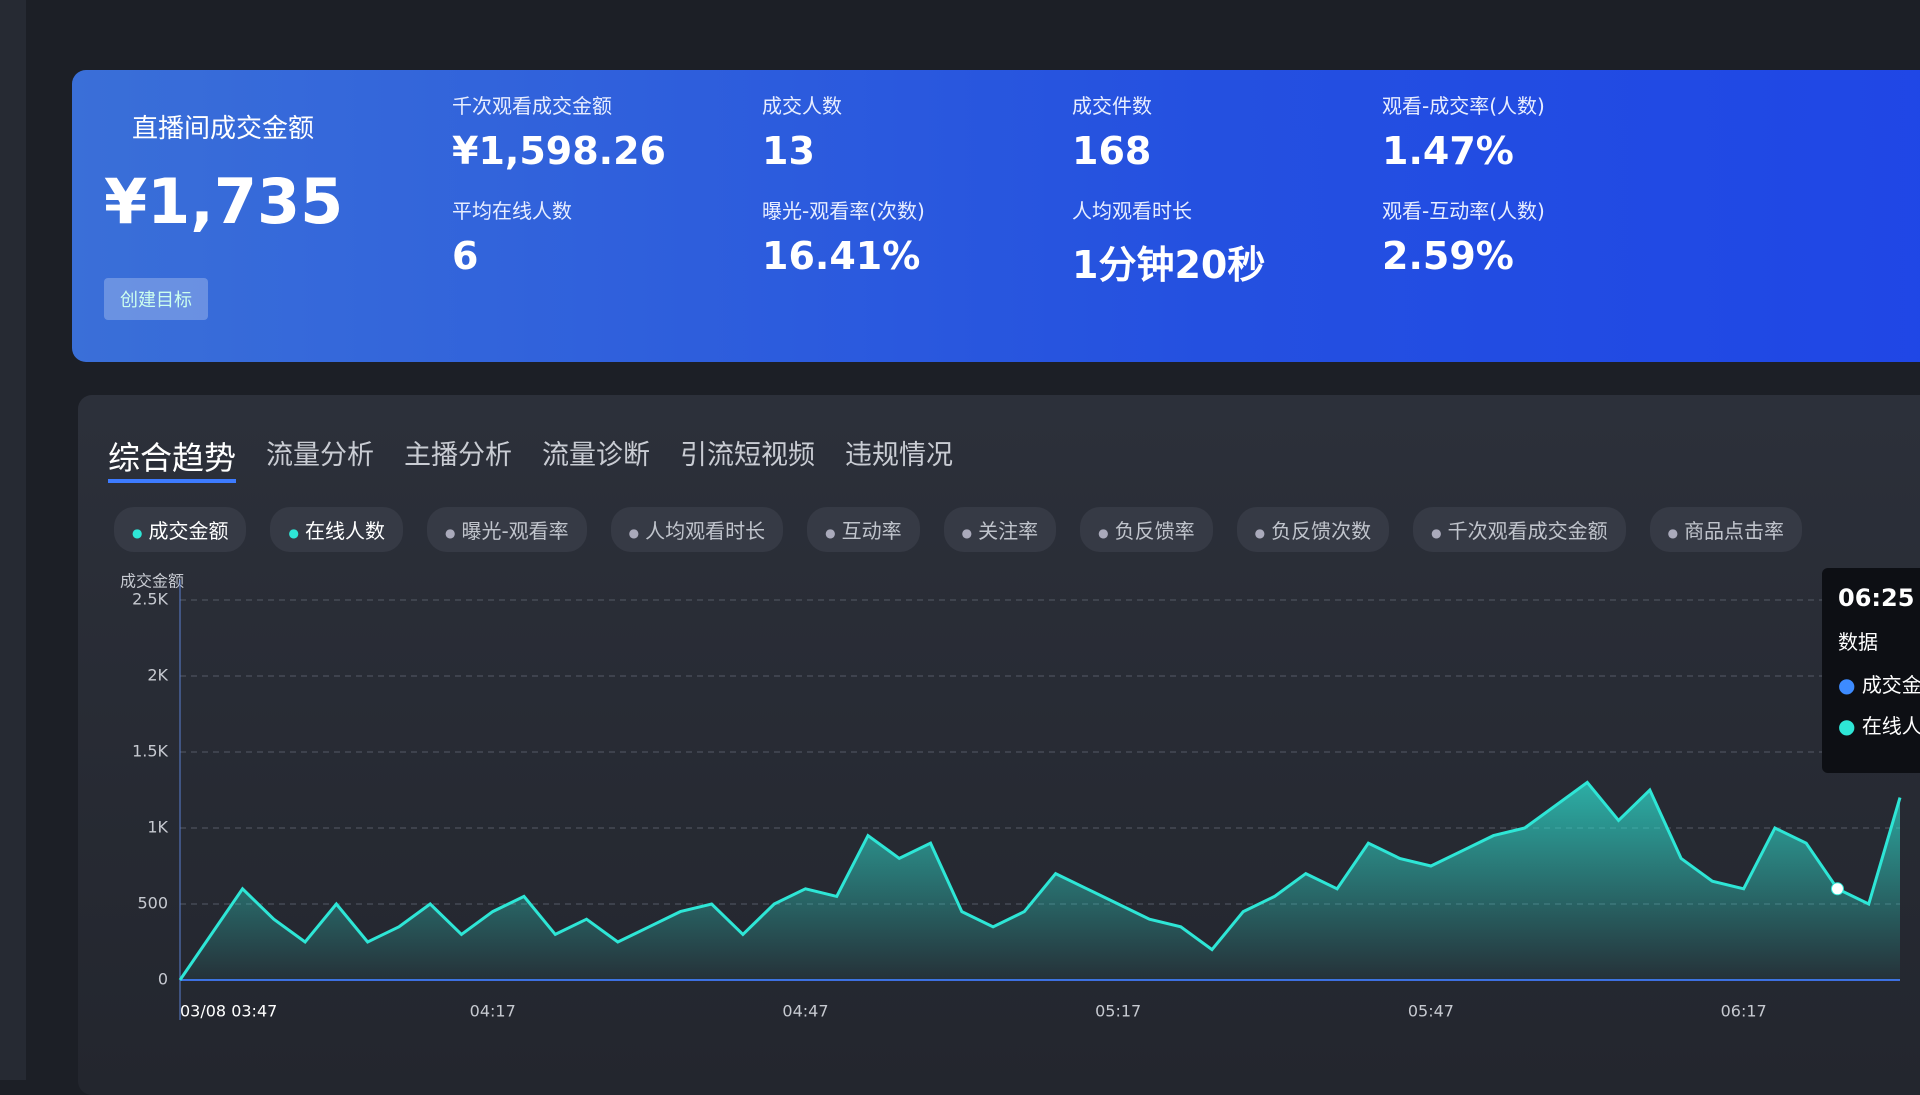 This screenshot has height=1095, width=1920. What do you see at coordinates (512, 211) in the screenshot?
I see `metric-label: 平均在线人数` at bounding box center [512, 211].